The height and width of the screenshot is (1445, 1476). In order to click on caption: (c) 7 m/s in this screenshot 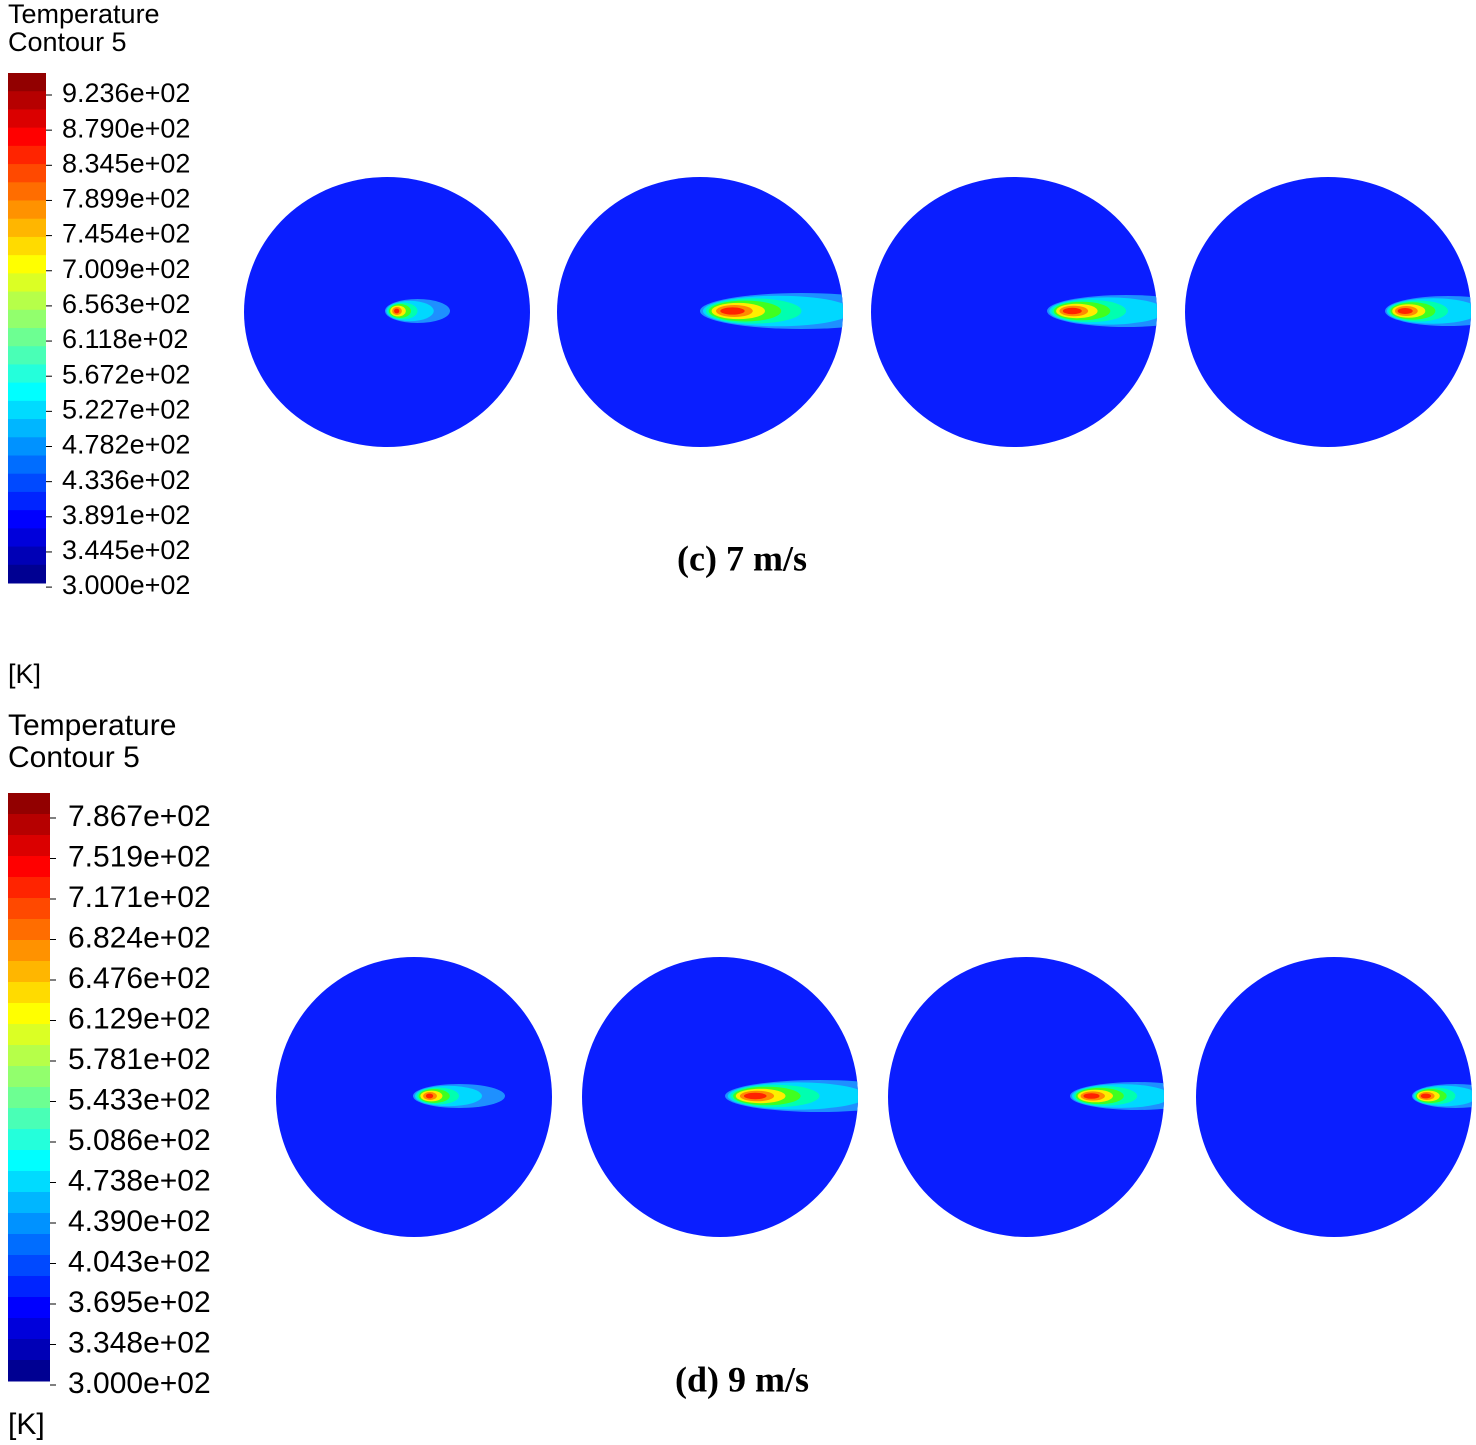, I will do `click(742, 558)`.